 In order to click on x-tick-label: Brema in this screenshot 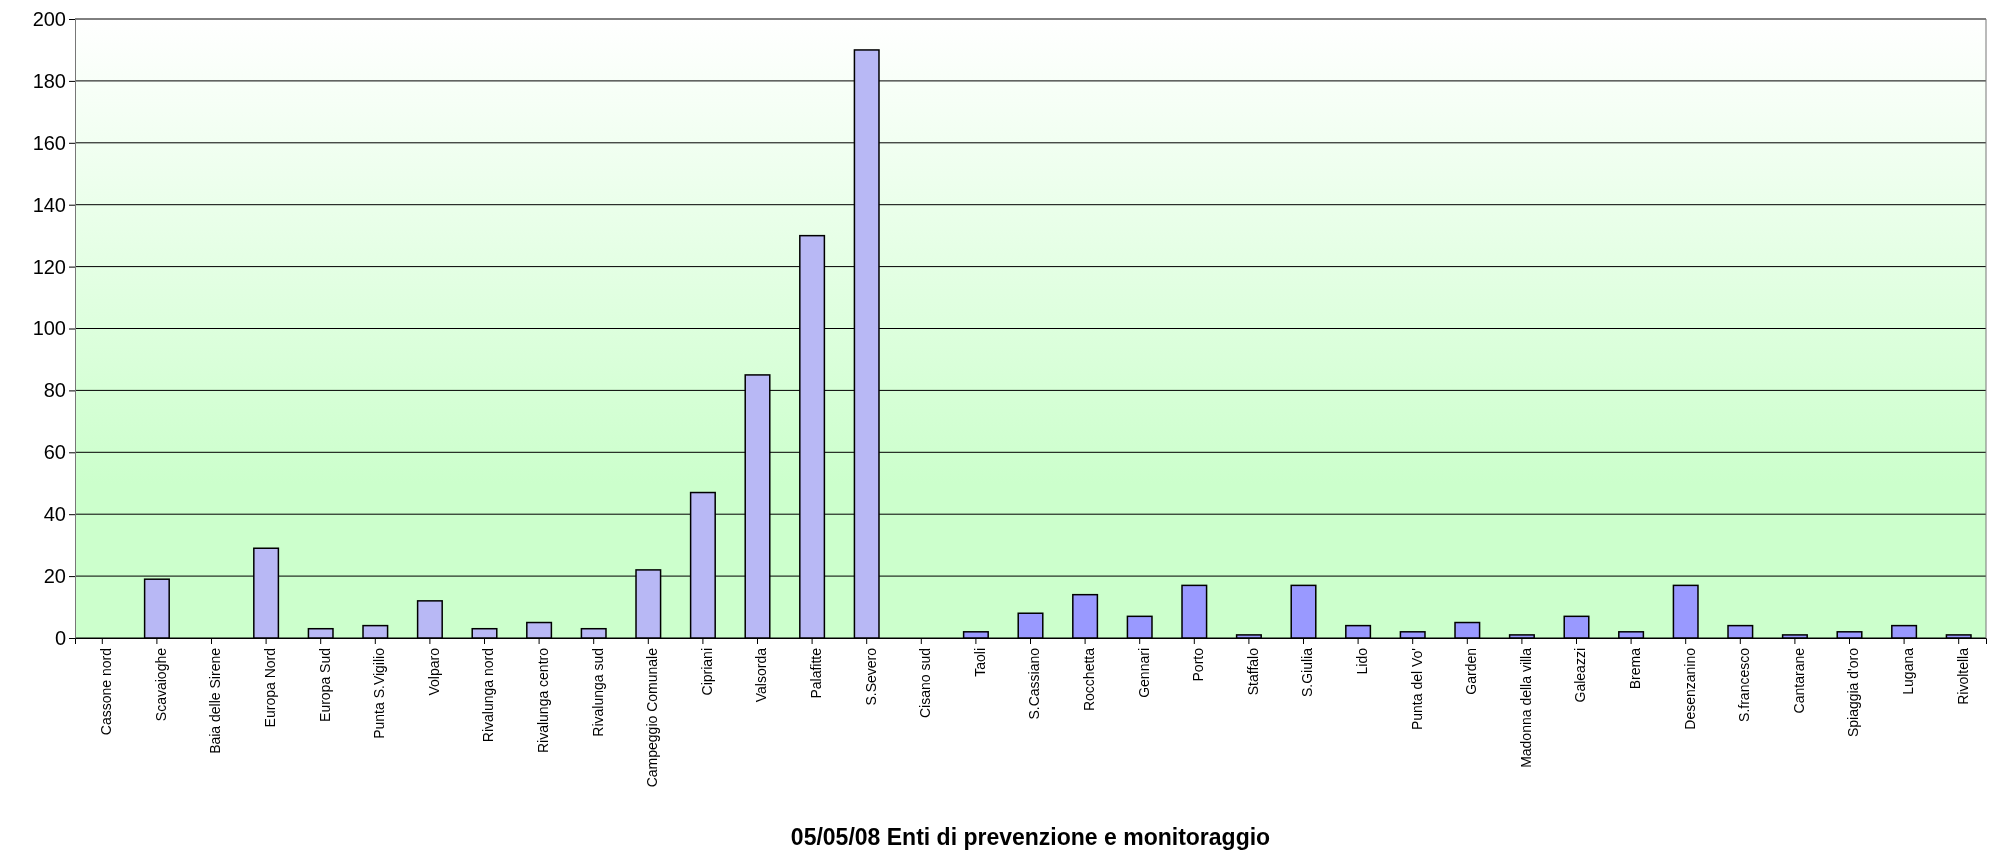, I will do `click(1635, 668)`.